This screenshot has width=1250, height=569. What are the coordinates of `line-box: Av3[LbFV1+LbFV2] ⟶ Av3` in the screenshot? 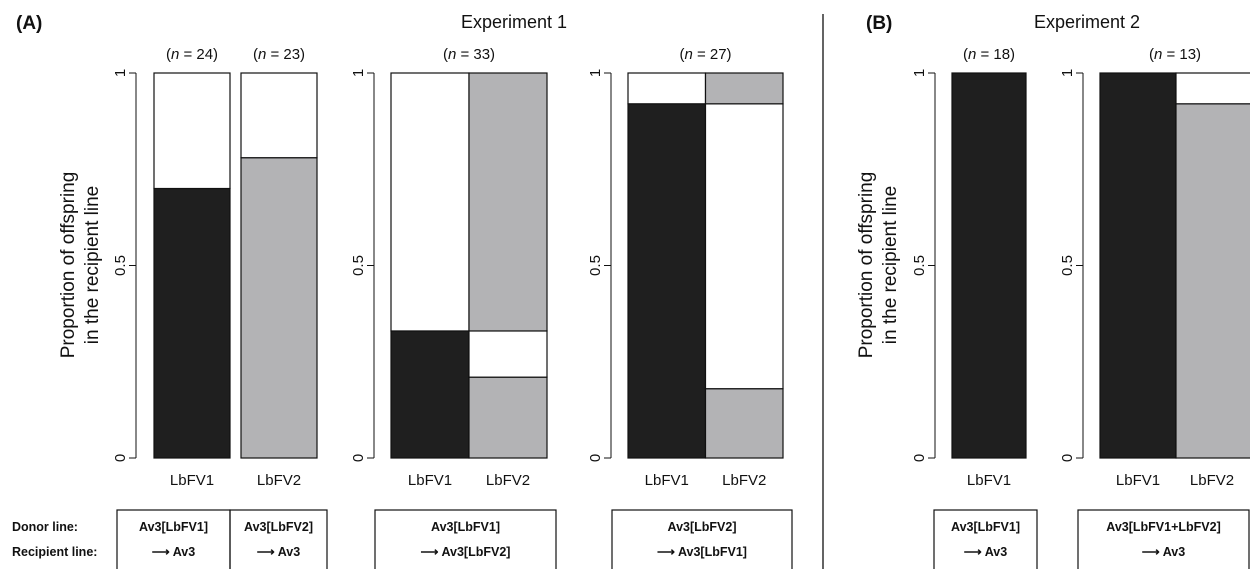 It's located at (1163, 539).